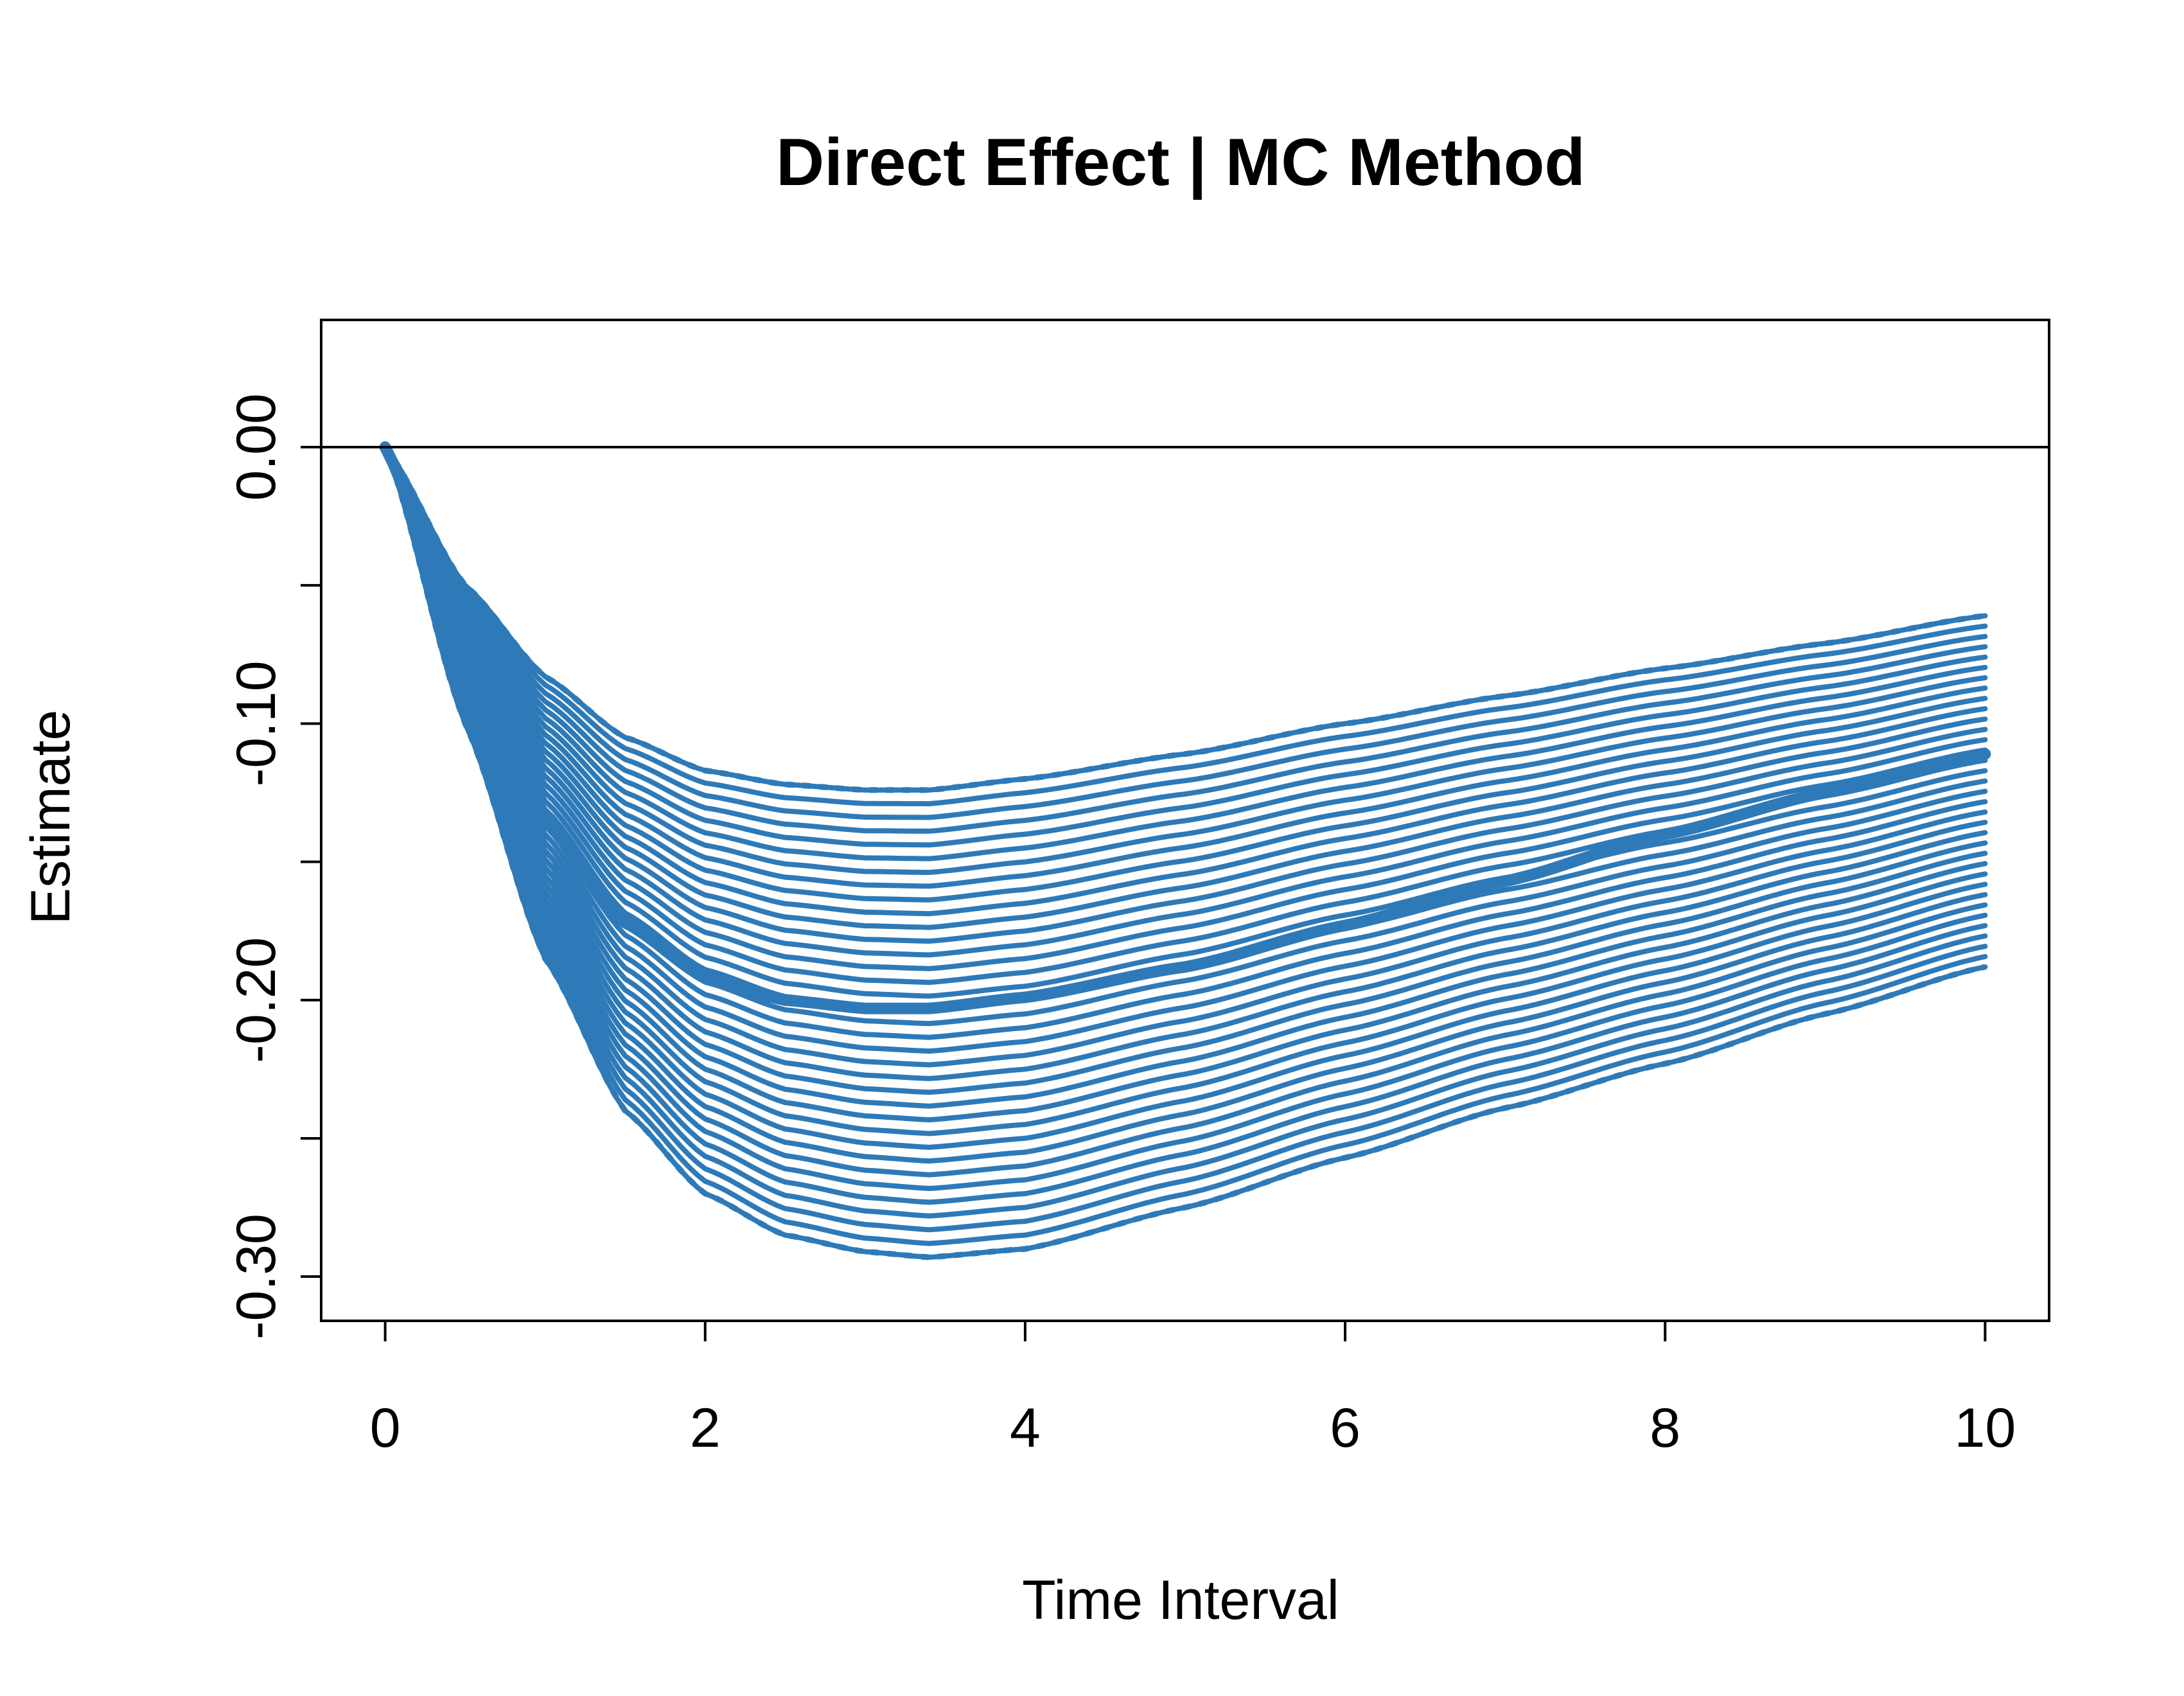 The width and height of the screenshot is (2184, 1696). I want to click on x-tick-label: 6, so click(1345, 1428).